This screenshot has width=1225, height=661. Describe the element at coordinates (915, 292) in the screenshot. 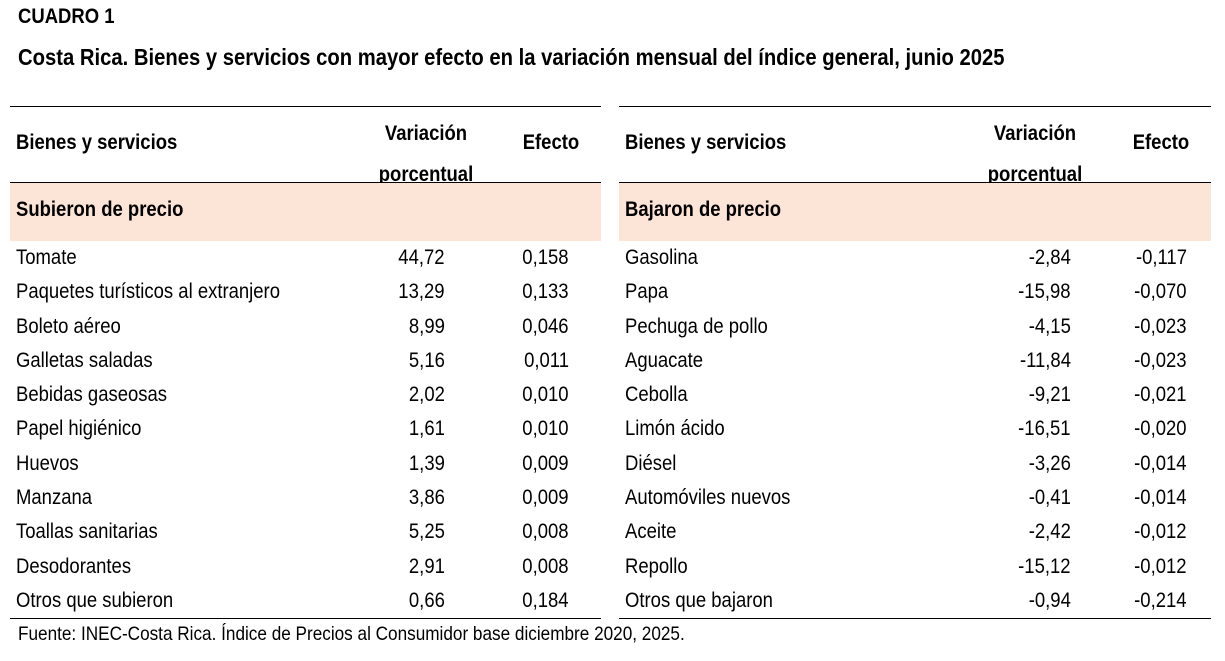

I see `table-row: Papa -15,98 -0,070` at that location.